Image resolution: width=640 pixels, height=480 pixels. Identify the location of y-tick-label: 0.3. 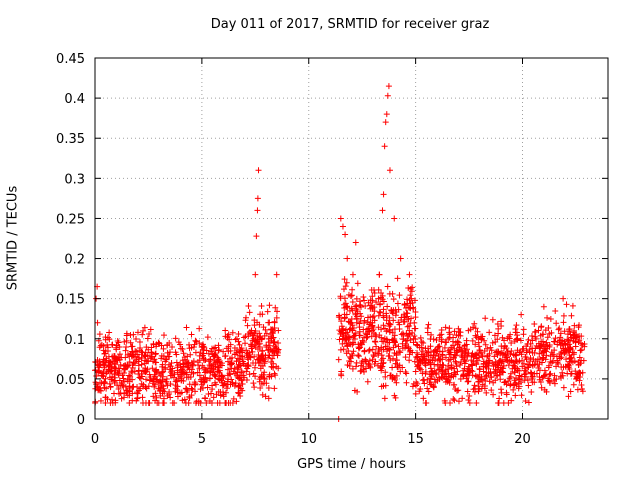
(74, 179).